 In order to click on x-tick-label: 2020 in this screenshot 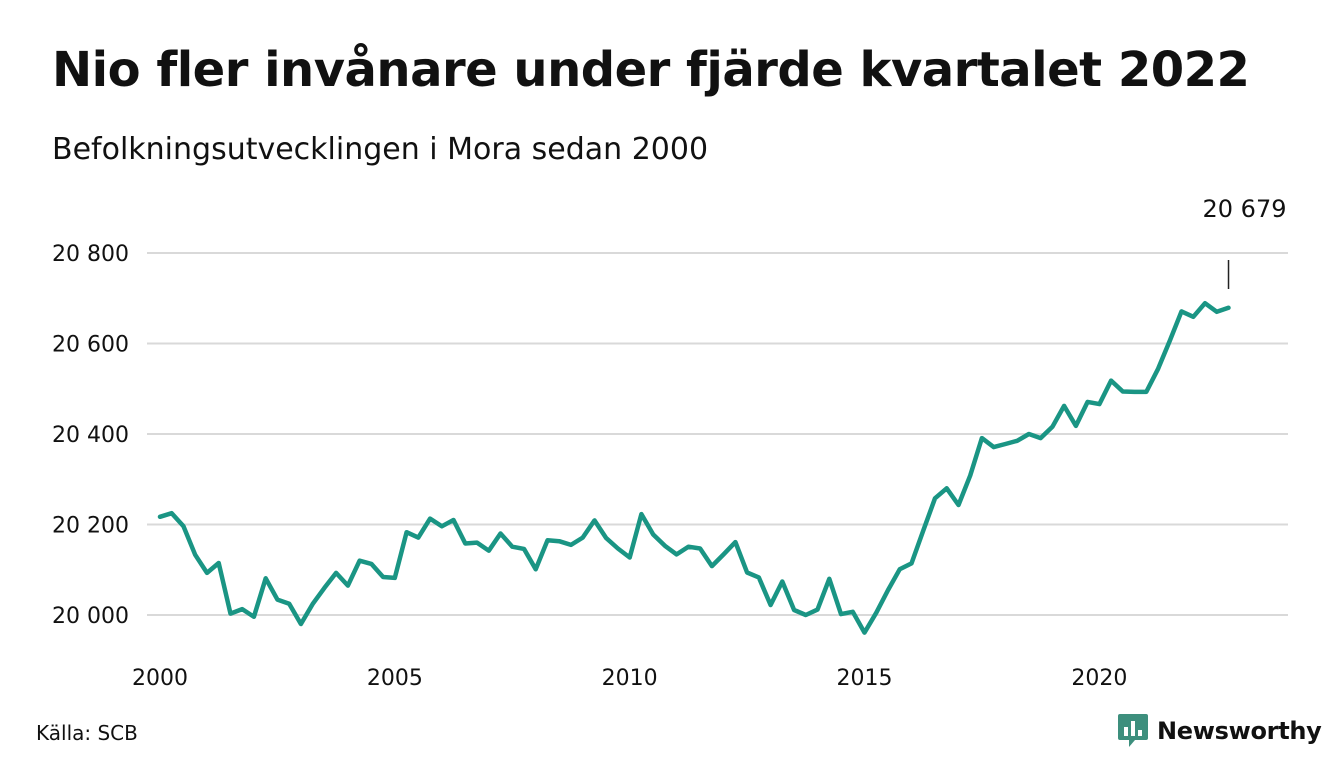, I will do `click(1099, 678)`.